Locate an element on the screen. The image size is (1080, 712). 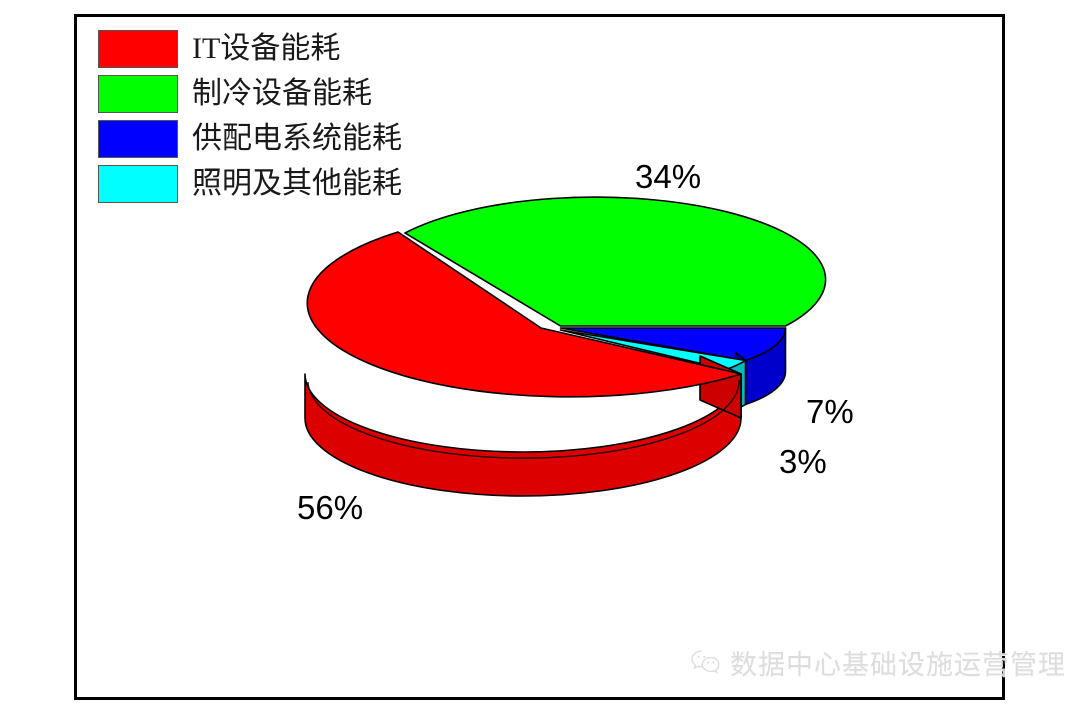
watermark-text: 数据中心基础设施运营管理 is located at coordinates (898, 665).